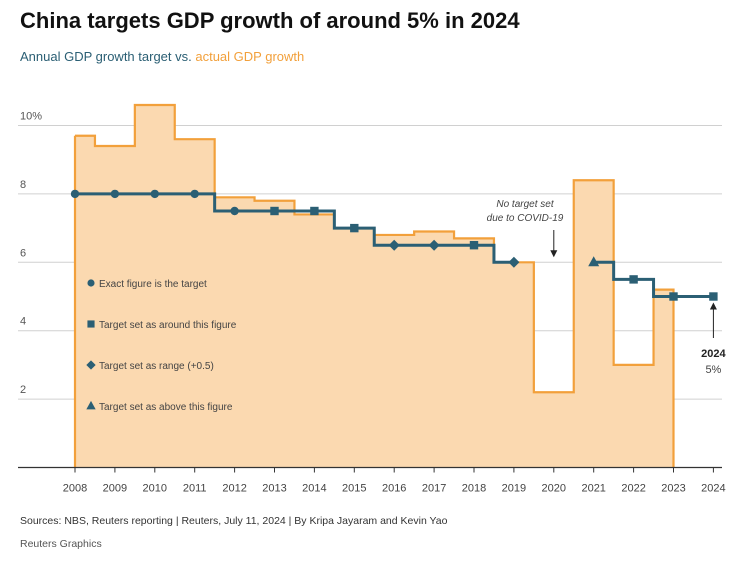 This screenshot has width=750, height=564. What do you see at coordinates (514, 489) in the screenshot?
I see `x-tick-label: 2019` at bounding box center [514, 489].